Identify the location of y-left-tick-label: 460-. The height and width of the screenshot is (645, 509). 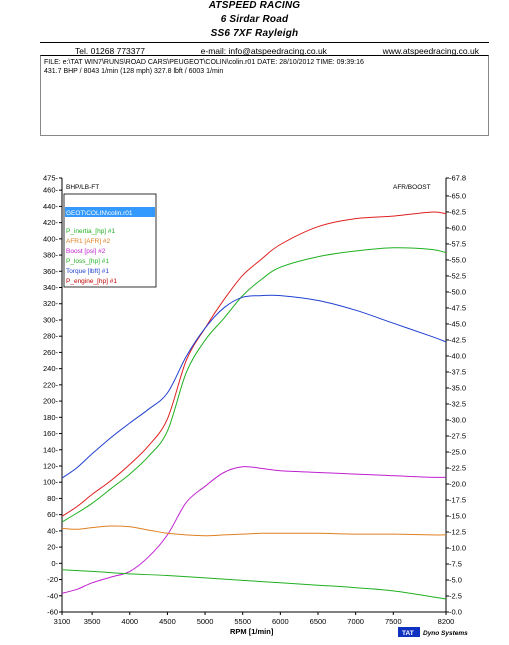
(51, 190).